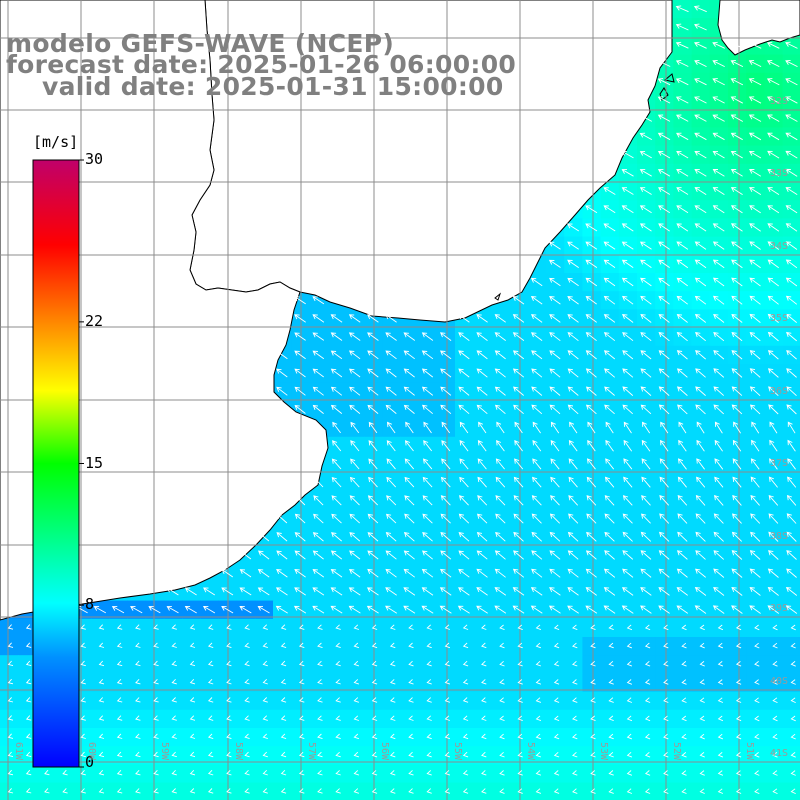 The height and width of the screenshot is (800, 800). Describe the element at coordinates (779, 681) in the screenshot. I see `latitude-label: 40S` at that location.